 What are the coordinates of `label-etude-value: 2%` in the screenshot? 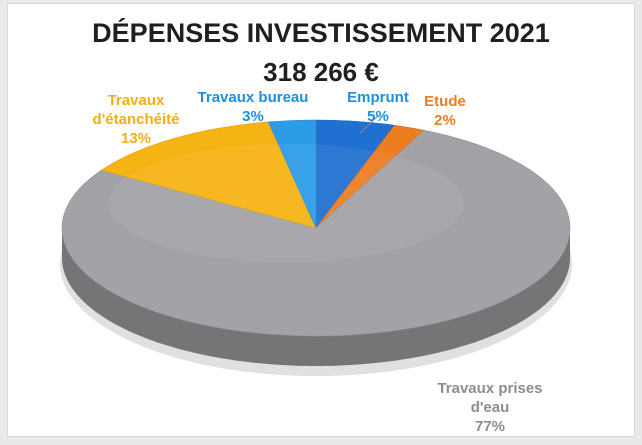 It's located at (445, 120).